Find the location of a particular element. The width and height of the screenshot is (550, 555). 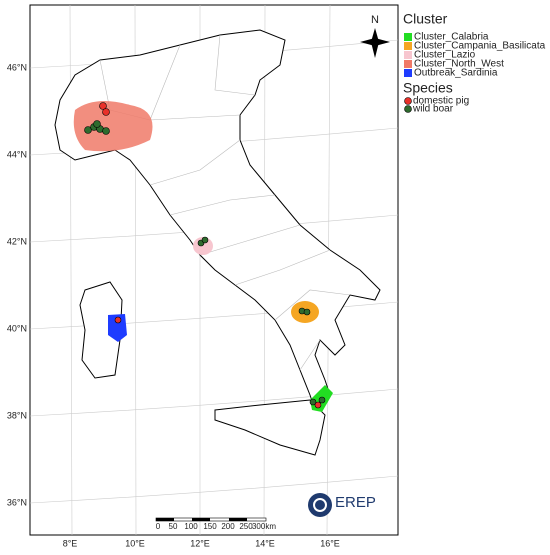

scale-bar is located at coordinates (211, 519).